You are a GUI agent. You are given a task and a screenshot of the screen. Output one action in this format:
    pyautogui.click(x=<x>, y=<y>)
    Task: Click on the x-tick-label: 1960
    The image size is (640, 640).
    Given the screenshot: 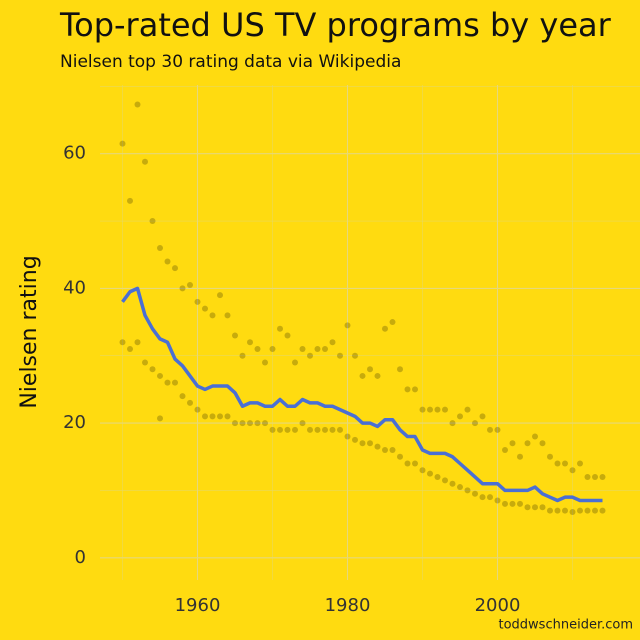 What is the action you would take?
    pyautogui.click(x=198, y=605)
    